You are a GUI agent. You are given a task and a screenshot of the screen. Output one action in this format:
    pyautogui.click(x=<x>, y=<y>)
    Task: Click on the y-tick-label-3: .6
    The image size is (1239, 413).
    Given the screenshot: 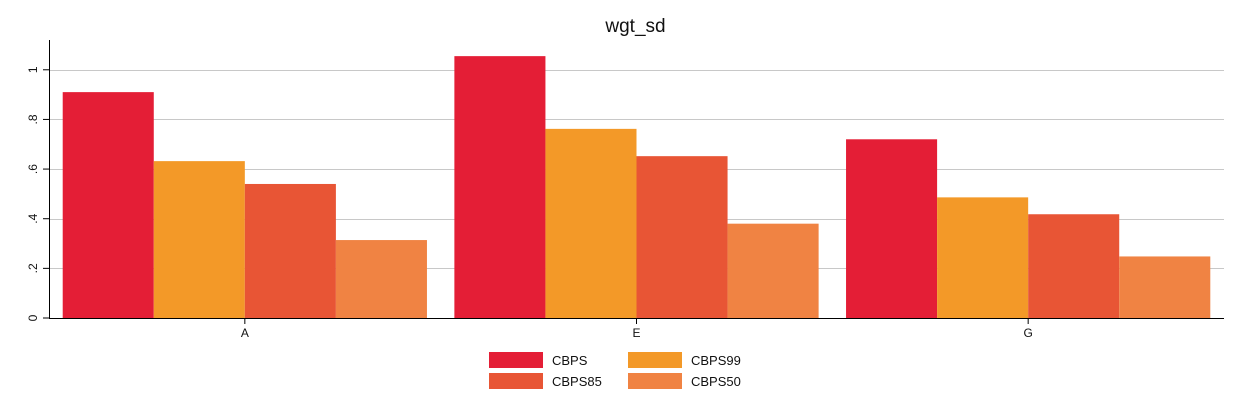 What is the action you would take?
    pyautogui.click(x=33, y=169)
    